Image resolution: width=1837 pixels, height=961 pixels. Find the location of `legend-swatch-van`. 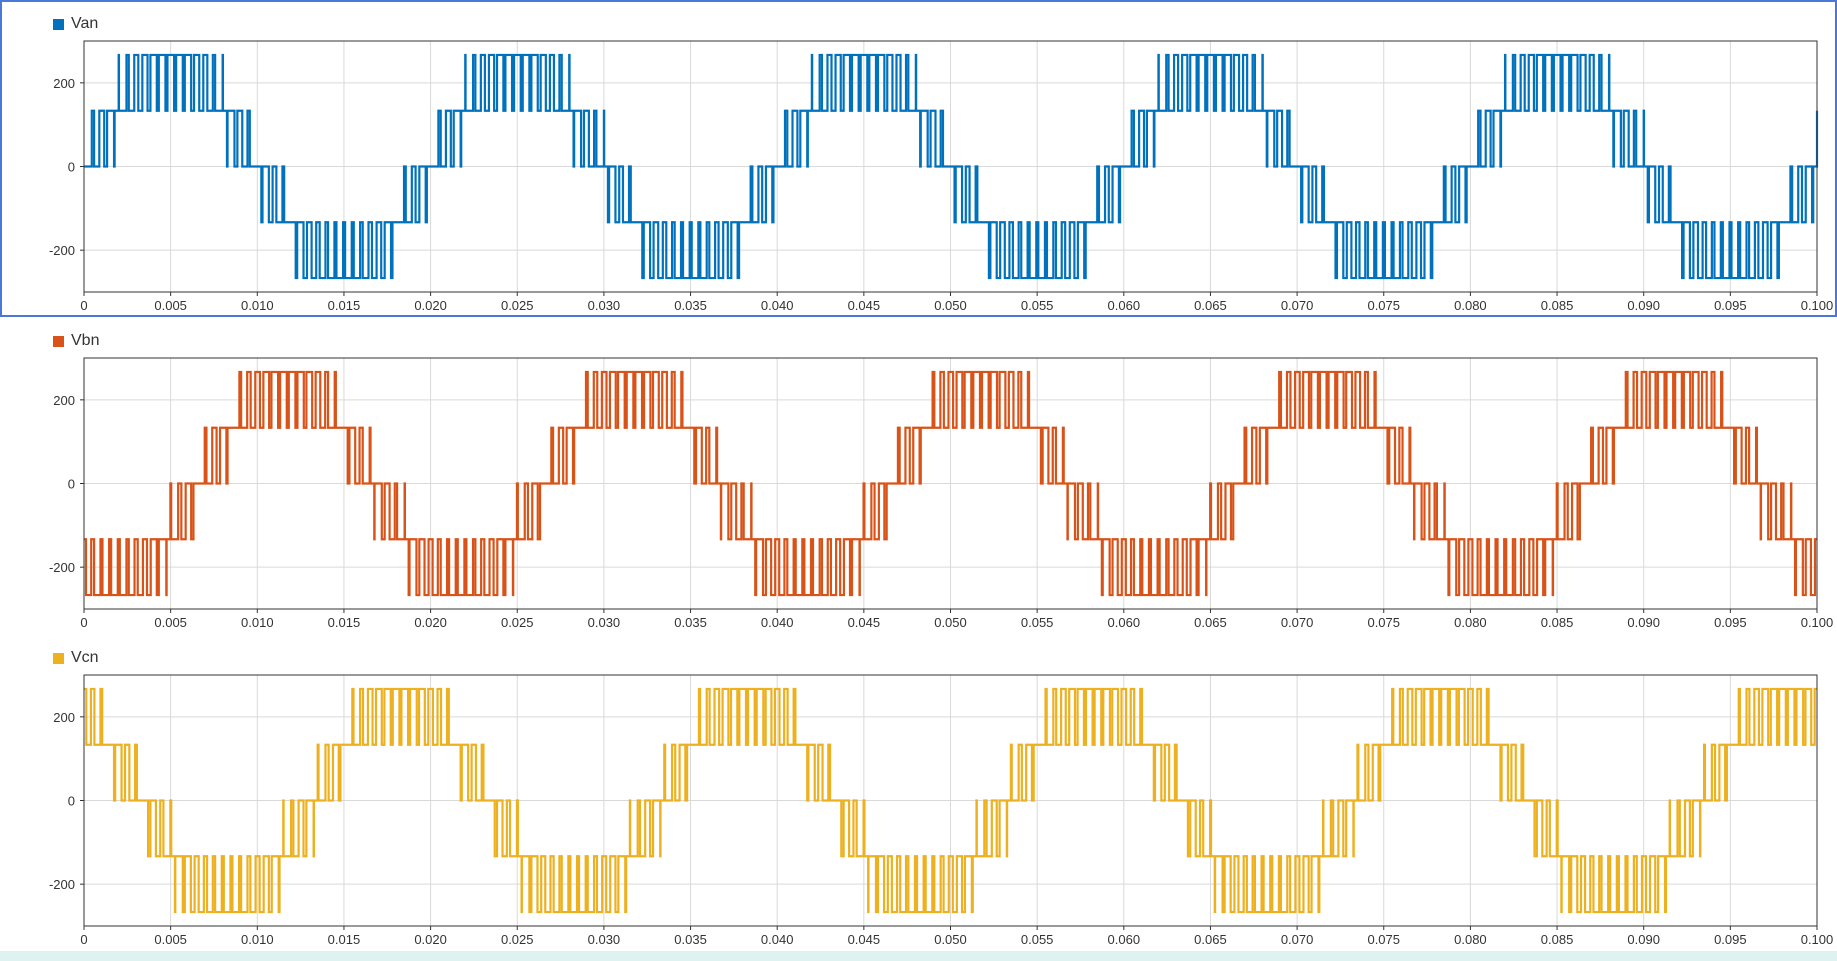

legend-swatch-van is located at coordinates (58, 24).